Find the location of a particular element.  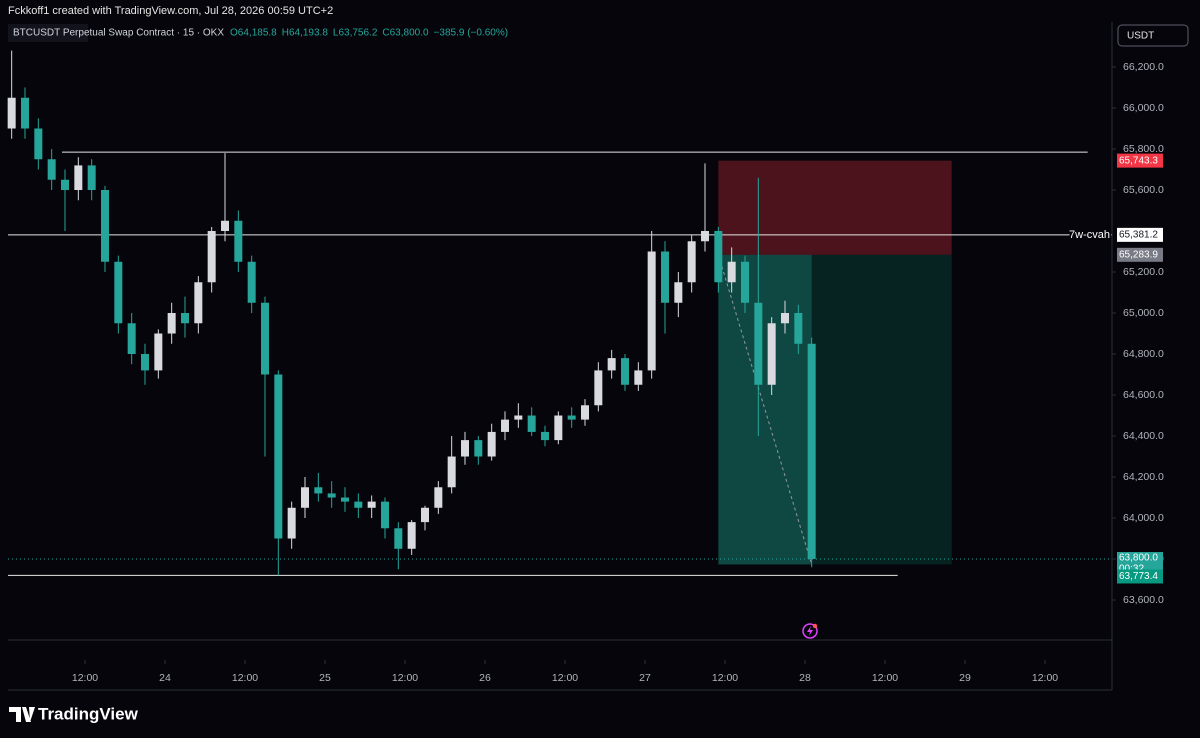

ohlc-value: L63,756.2 is located at coordinates (355, 33).